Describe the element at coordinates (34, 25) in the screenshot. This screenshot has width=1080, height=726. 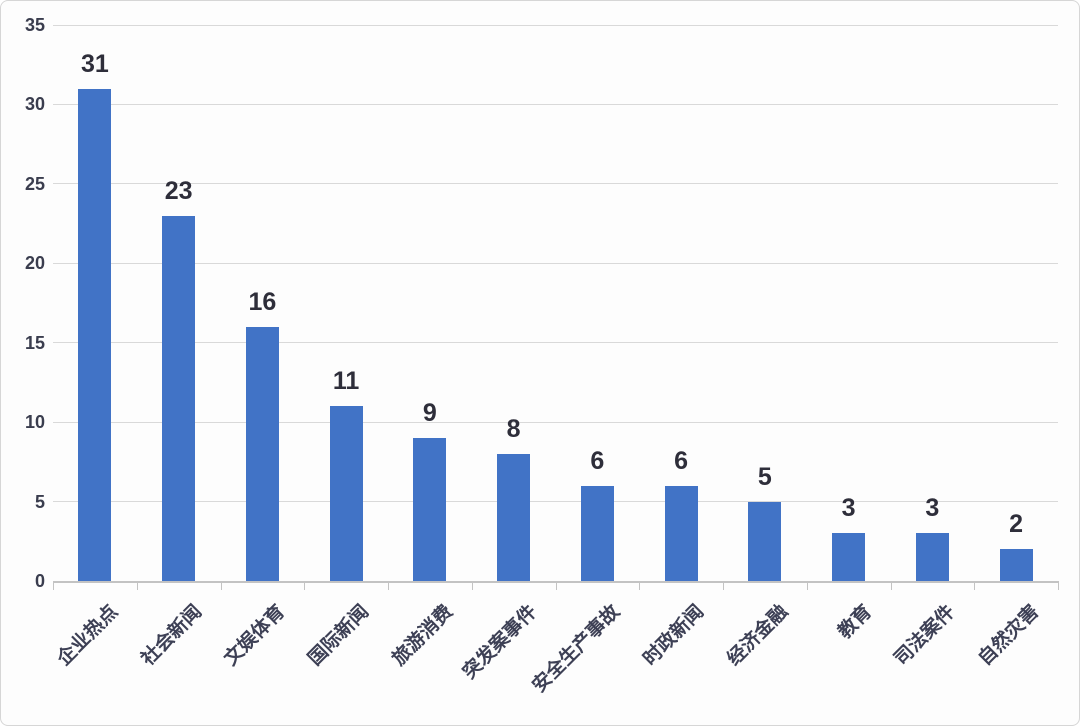
I see `y-axis-tick-label: 35` at that location.